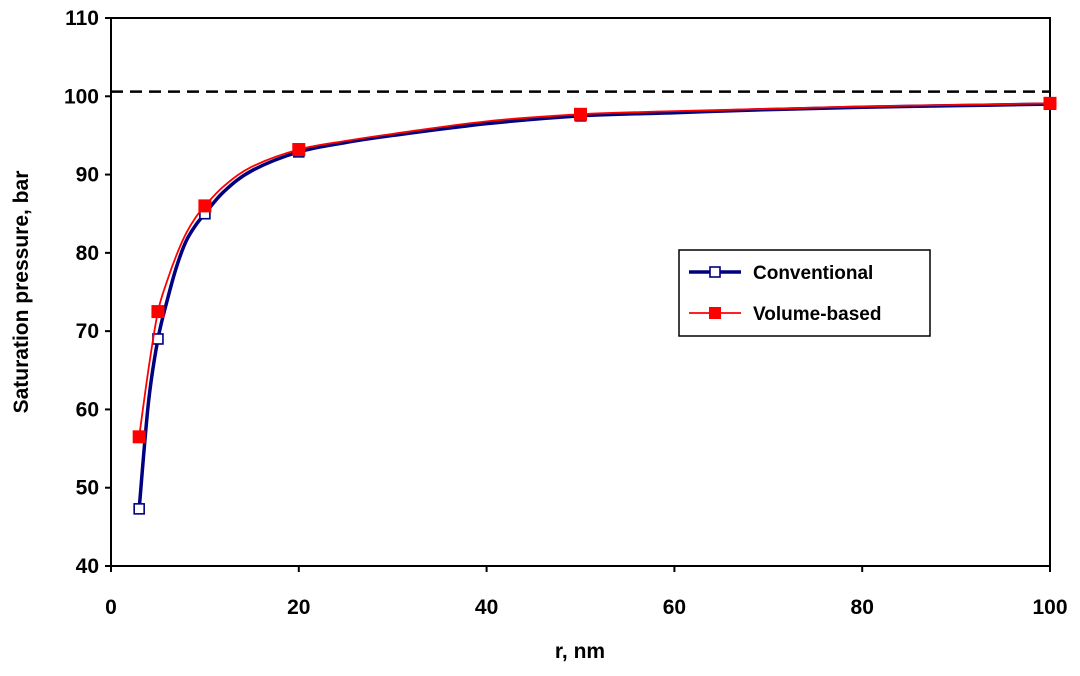  What do you see at coordinates (817, 314) in the screenshot?
I see `legend-label: Volume-based` at bounding box center [817, 314].